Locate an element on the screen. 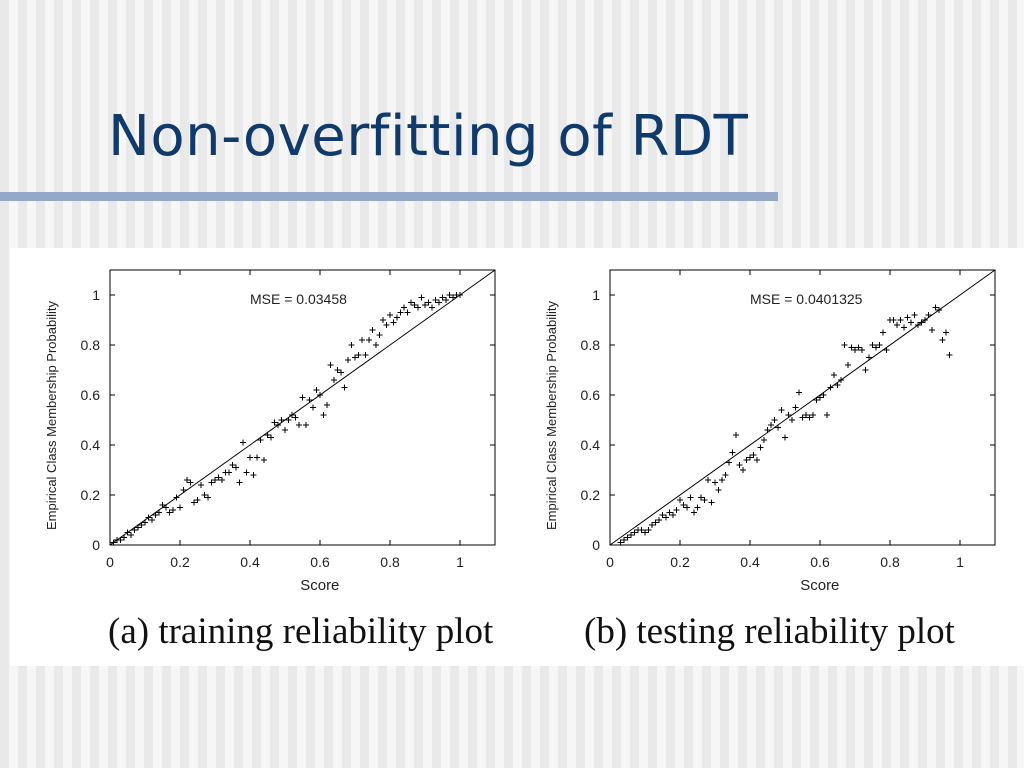 This screenshot has height=768, width=1024. y-tick-label: 0 is located at coordinates (96, 545).